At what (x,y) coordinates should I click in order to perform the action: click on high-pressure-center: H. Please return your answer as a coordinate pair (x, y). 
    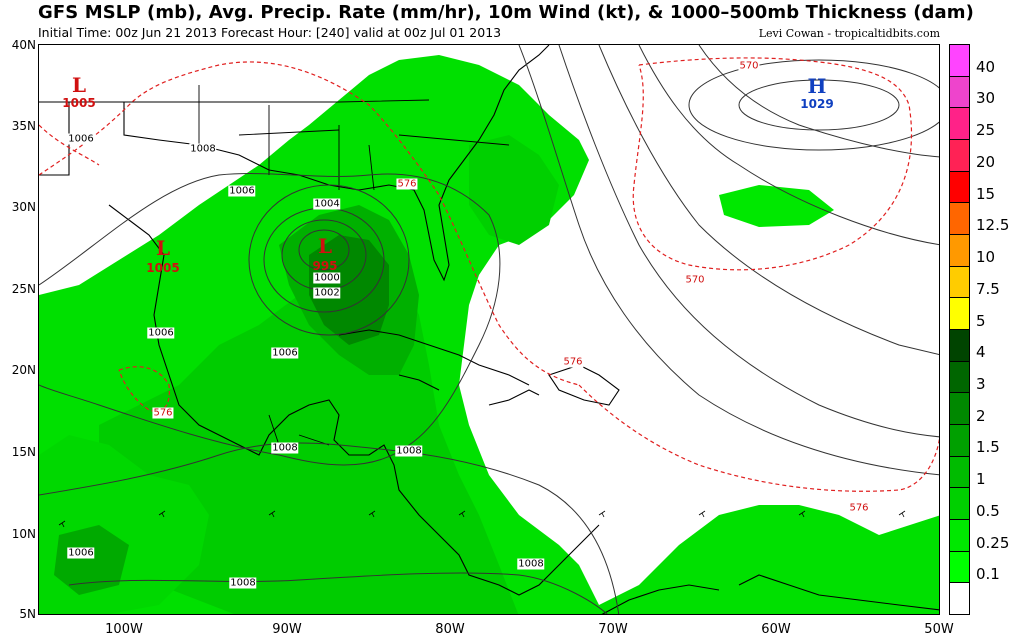
    Looking at the image, I should click on (817, 86).